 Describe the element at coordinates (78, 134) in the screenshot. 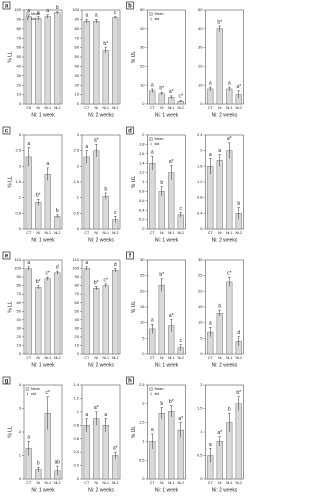

I see `y-tick-label: 3` at that location.